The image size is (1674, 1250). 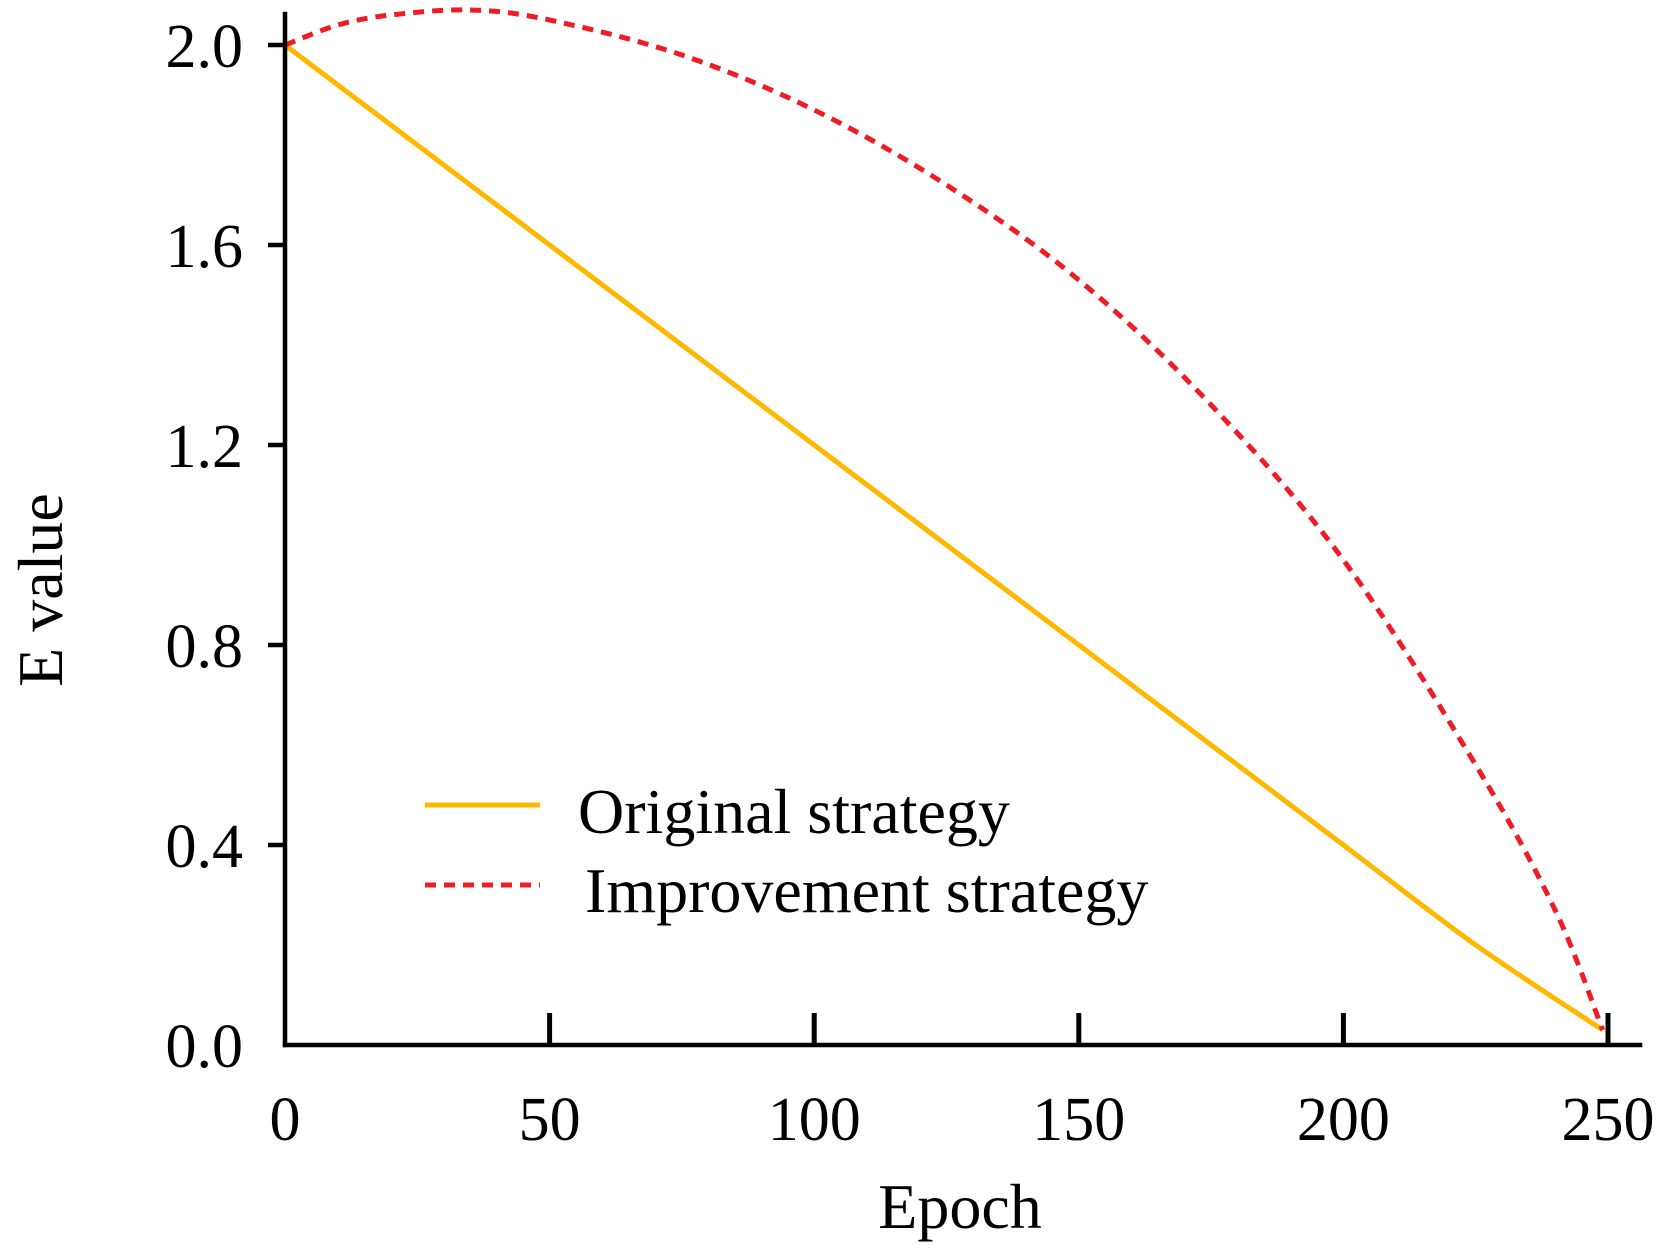 What do you see at coordinates (205, 247) in the screenshot?
I see `y-tick-label: 1.6` at bounding box center [205, 247].